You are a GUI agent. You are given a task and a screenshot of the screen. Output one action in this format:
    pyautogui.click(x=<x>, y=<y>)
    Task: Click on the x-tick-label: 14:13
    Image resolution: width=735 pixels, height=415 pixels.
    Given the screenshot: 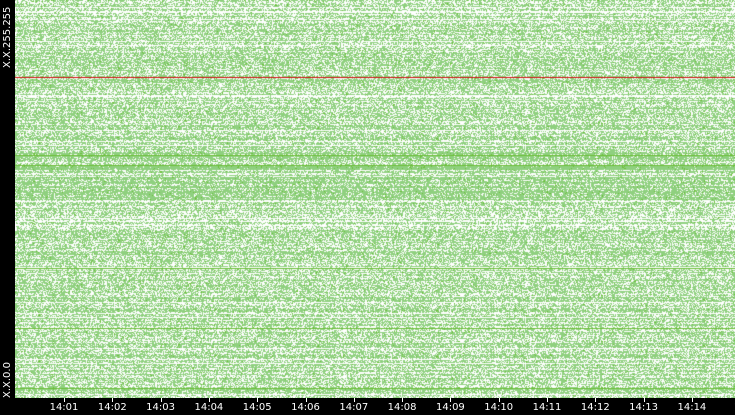 What is the action you would take?
    pyautogui.click(x=644, y=407)
    